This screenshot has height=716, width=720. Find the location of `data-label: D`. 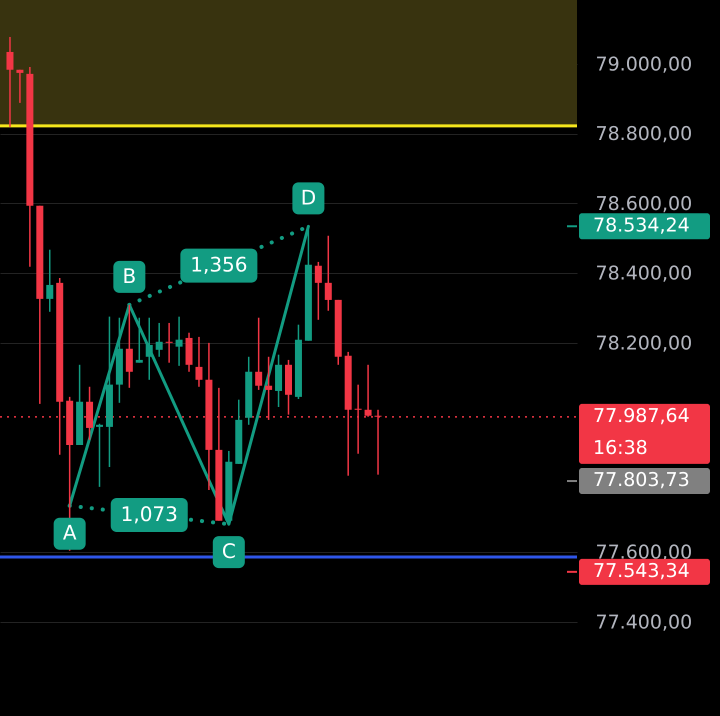

data-label: D is located at coordinates (308, 197).